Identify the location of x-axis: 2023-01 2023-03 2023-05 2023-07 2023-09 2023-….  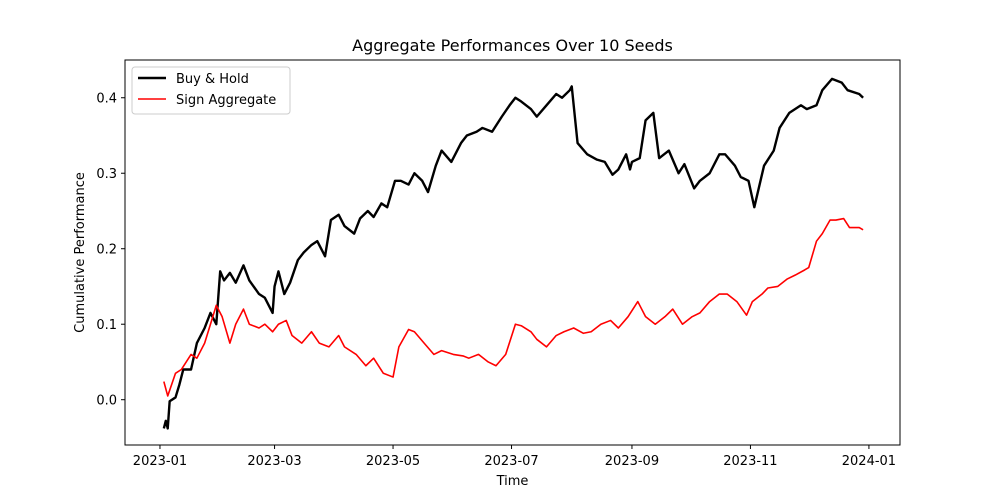
(514, 457).